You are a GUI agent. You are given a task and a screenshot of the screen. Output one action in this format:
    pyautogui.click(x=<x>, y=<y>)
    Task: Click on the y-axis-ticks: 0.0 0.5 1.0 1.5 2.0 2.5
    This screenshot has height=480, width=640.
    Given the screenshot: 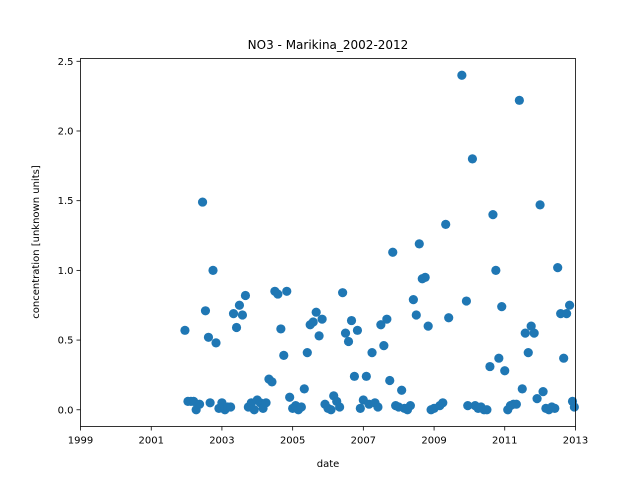 What is the action you would take?
    pyautogui.click(x=69, y=236)
    